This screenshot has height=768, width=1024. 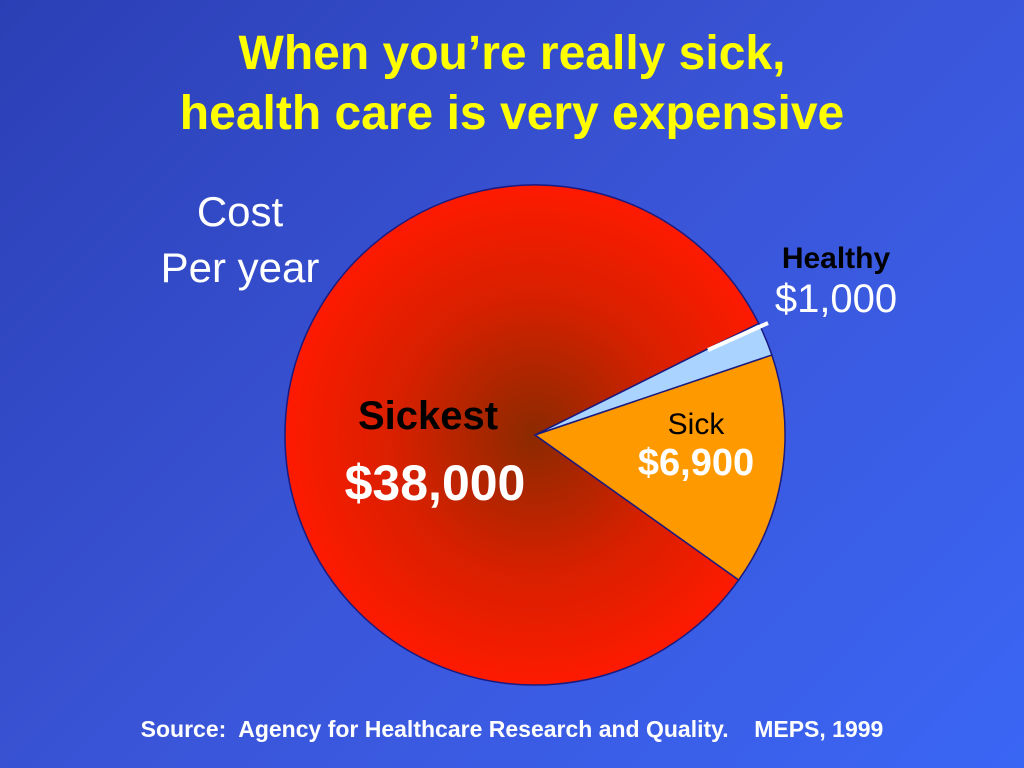 I want to click on label-sick-value: $6,900, so click(x=696, y=463).